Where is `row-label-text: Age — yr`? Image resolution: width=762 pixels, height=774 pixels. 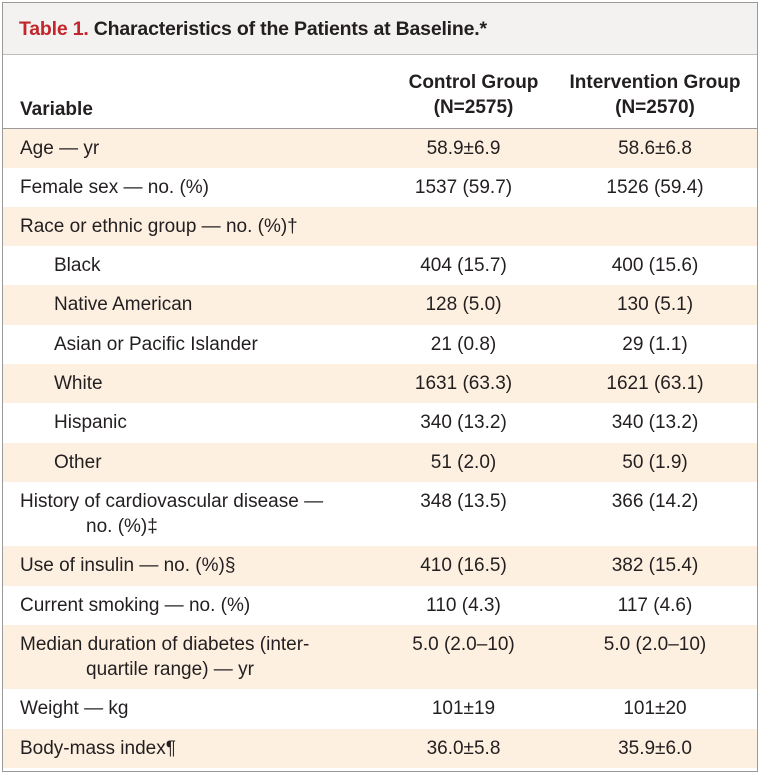 row-label-text: Age — yr is located at coordinates (60, 148).